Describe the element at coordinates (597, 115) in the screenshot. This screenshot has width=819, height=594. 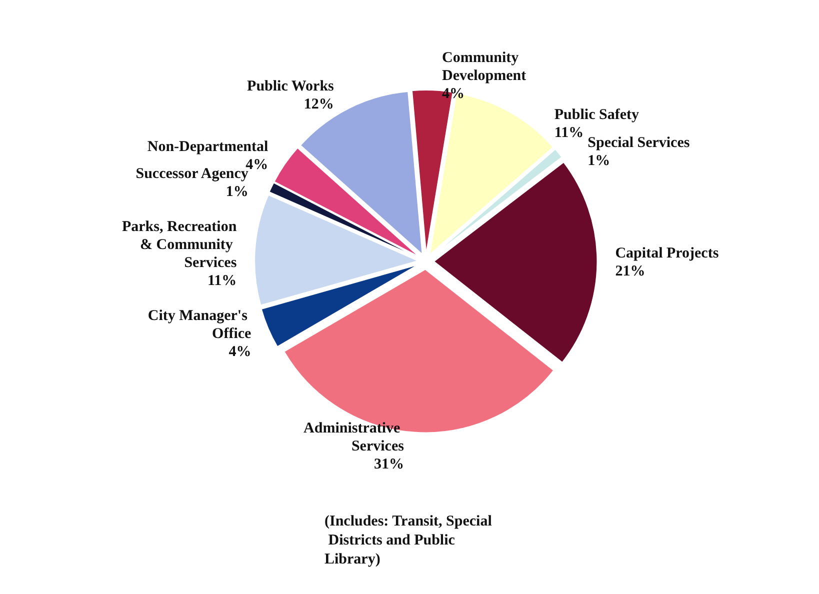
I see `slice-label: Public Safety` at that location.